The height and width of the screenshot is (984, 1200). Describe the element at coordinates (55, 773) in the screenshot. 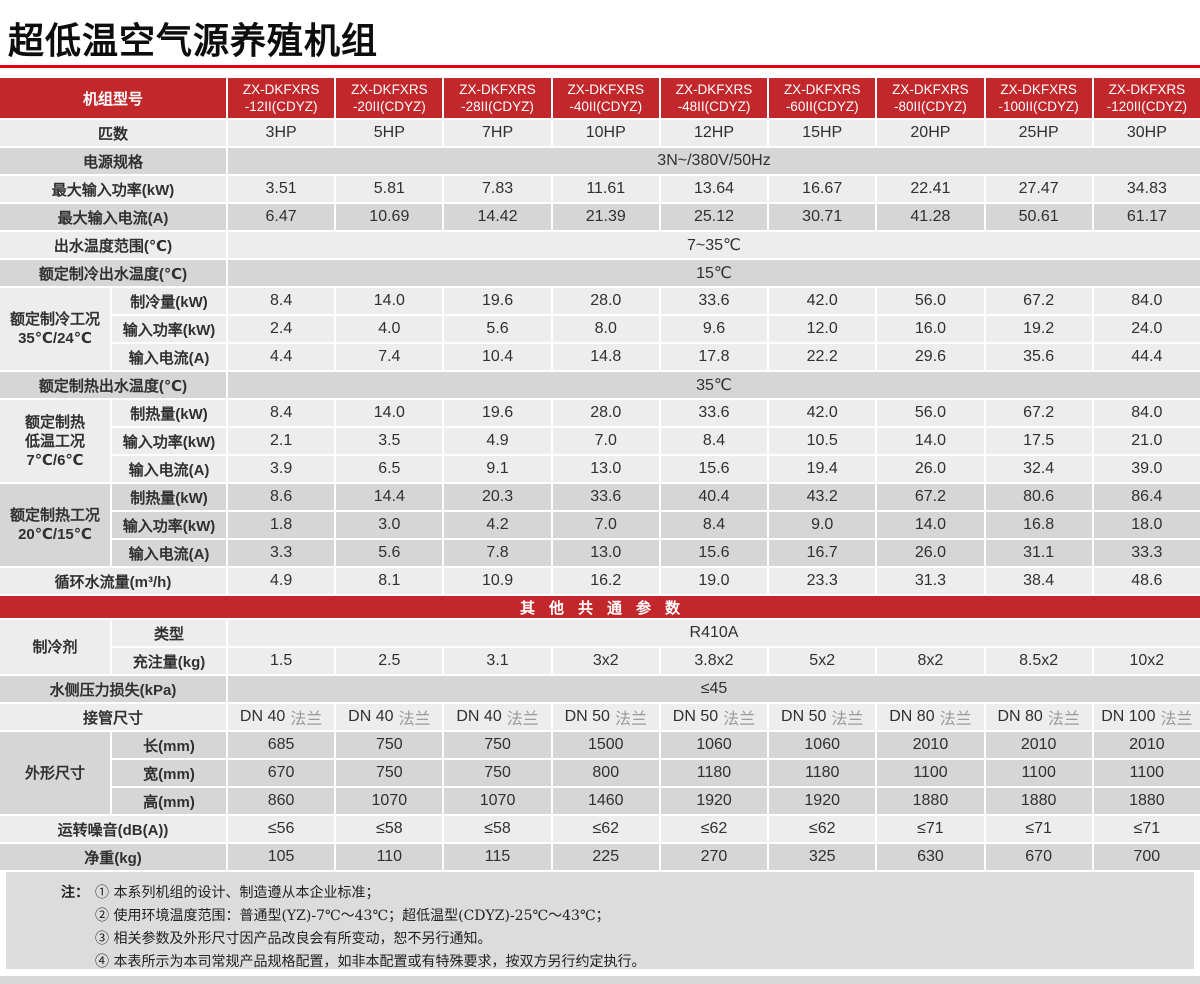

I see `group-label: 外形尺寸` at that location.